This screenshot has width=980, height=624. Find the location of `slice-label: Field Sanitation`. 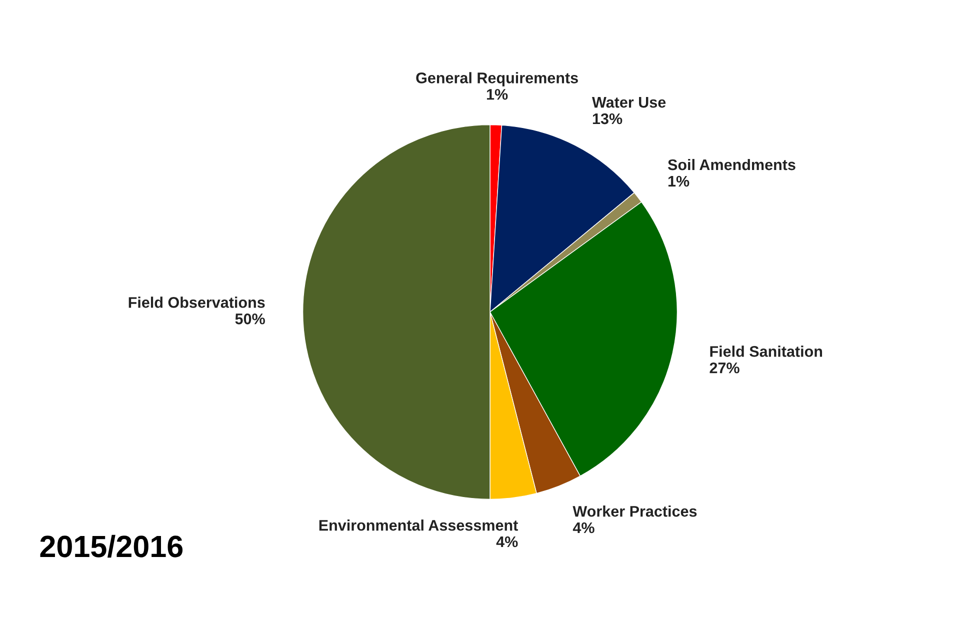

slice-label: Field Sanitation is located at coordinates (766, 351).